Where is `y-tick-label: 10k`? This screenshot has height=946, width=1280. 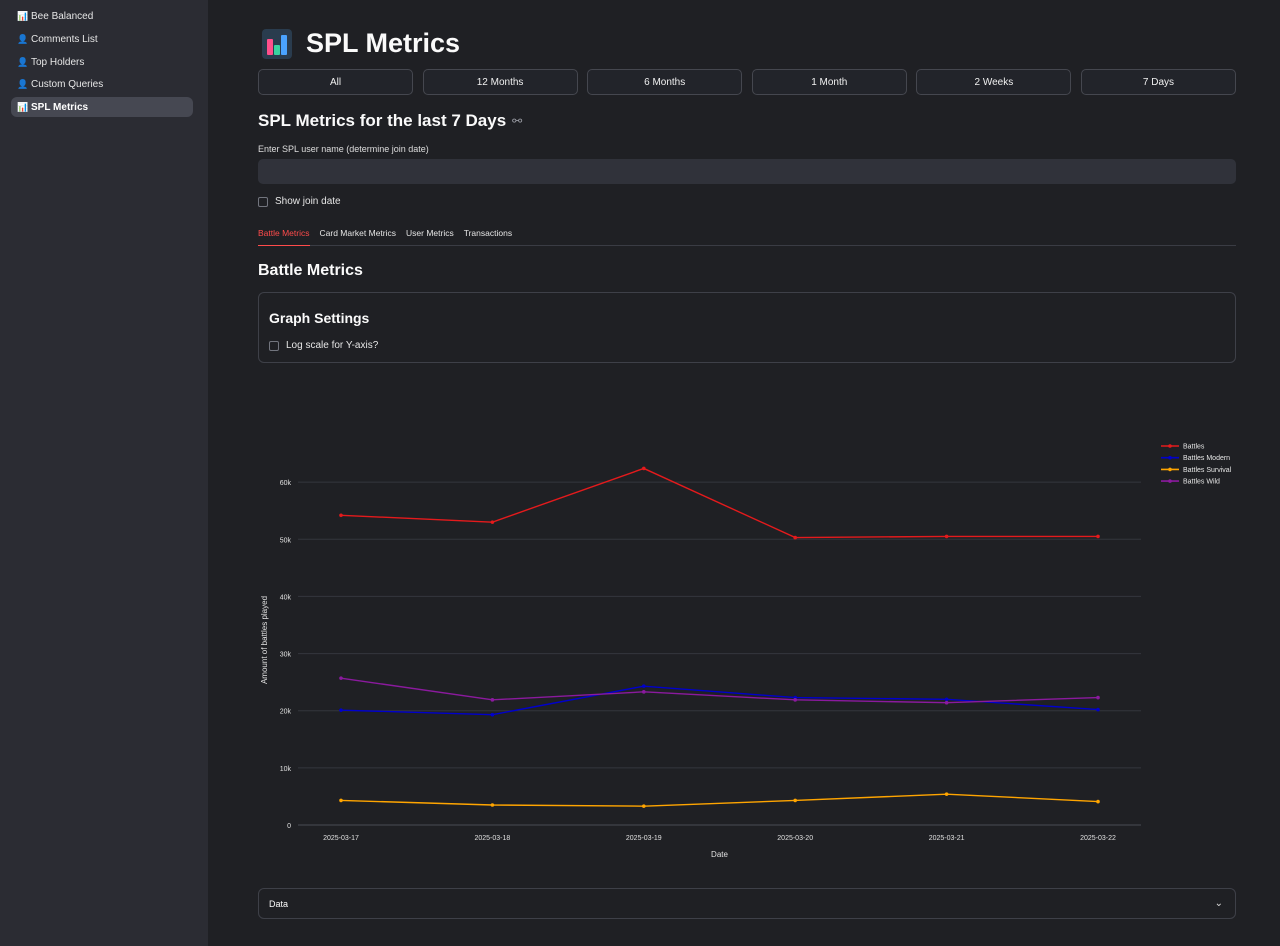 y-tick-label: 10k is located at coordinates (286, 769).